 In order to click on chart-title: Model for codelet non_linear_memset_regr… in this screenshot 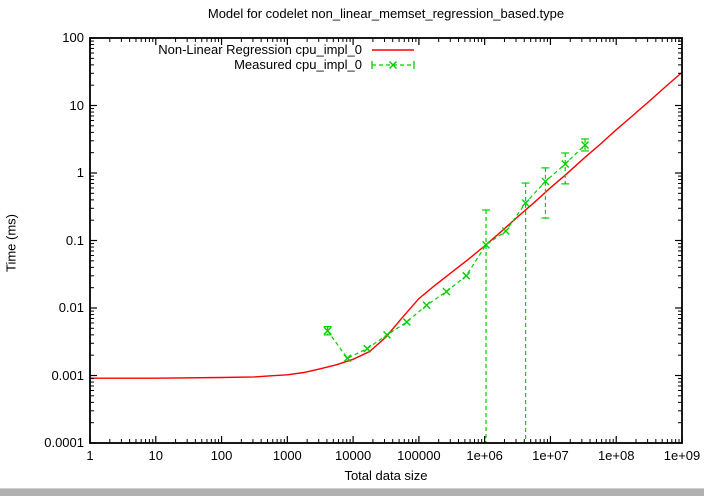, I will do `click(386, 13)`.